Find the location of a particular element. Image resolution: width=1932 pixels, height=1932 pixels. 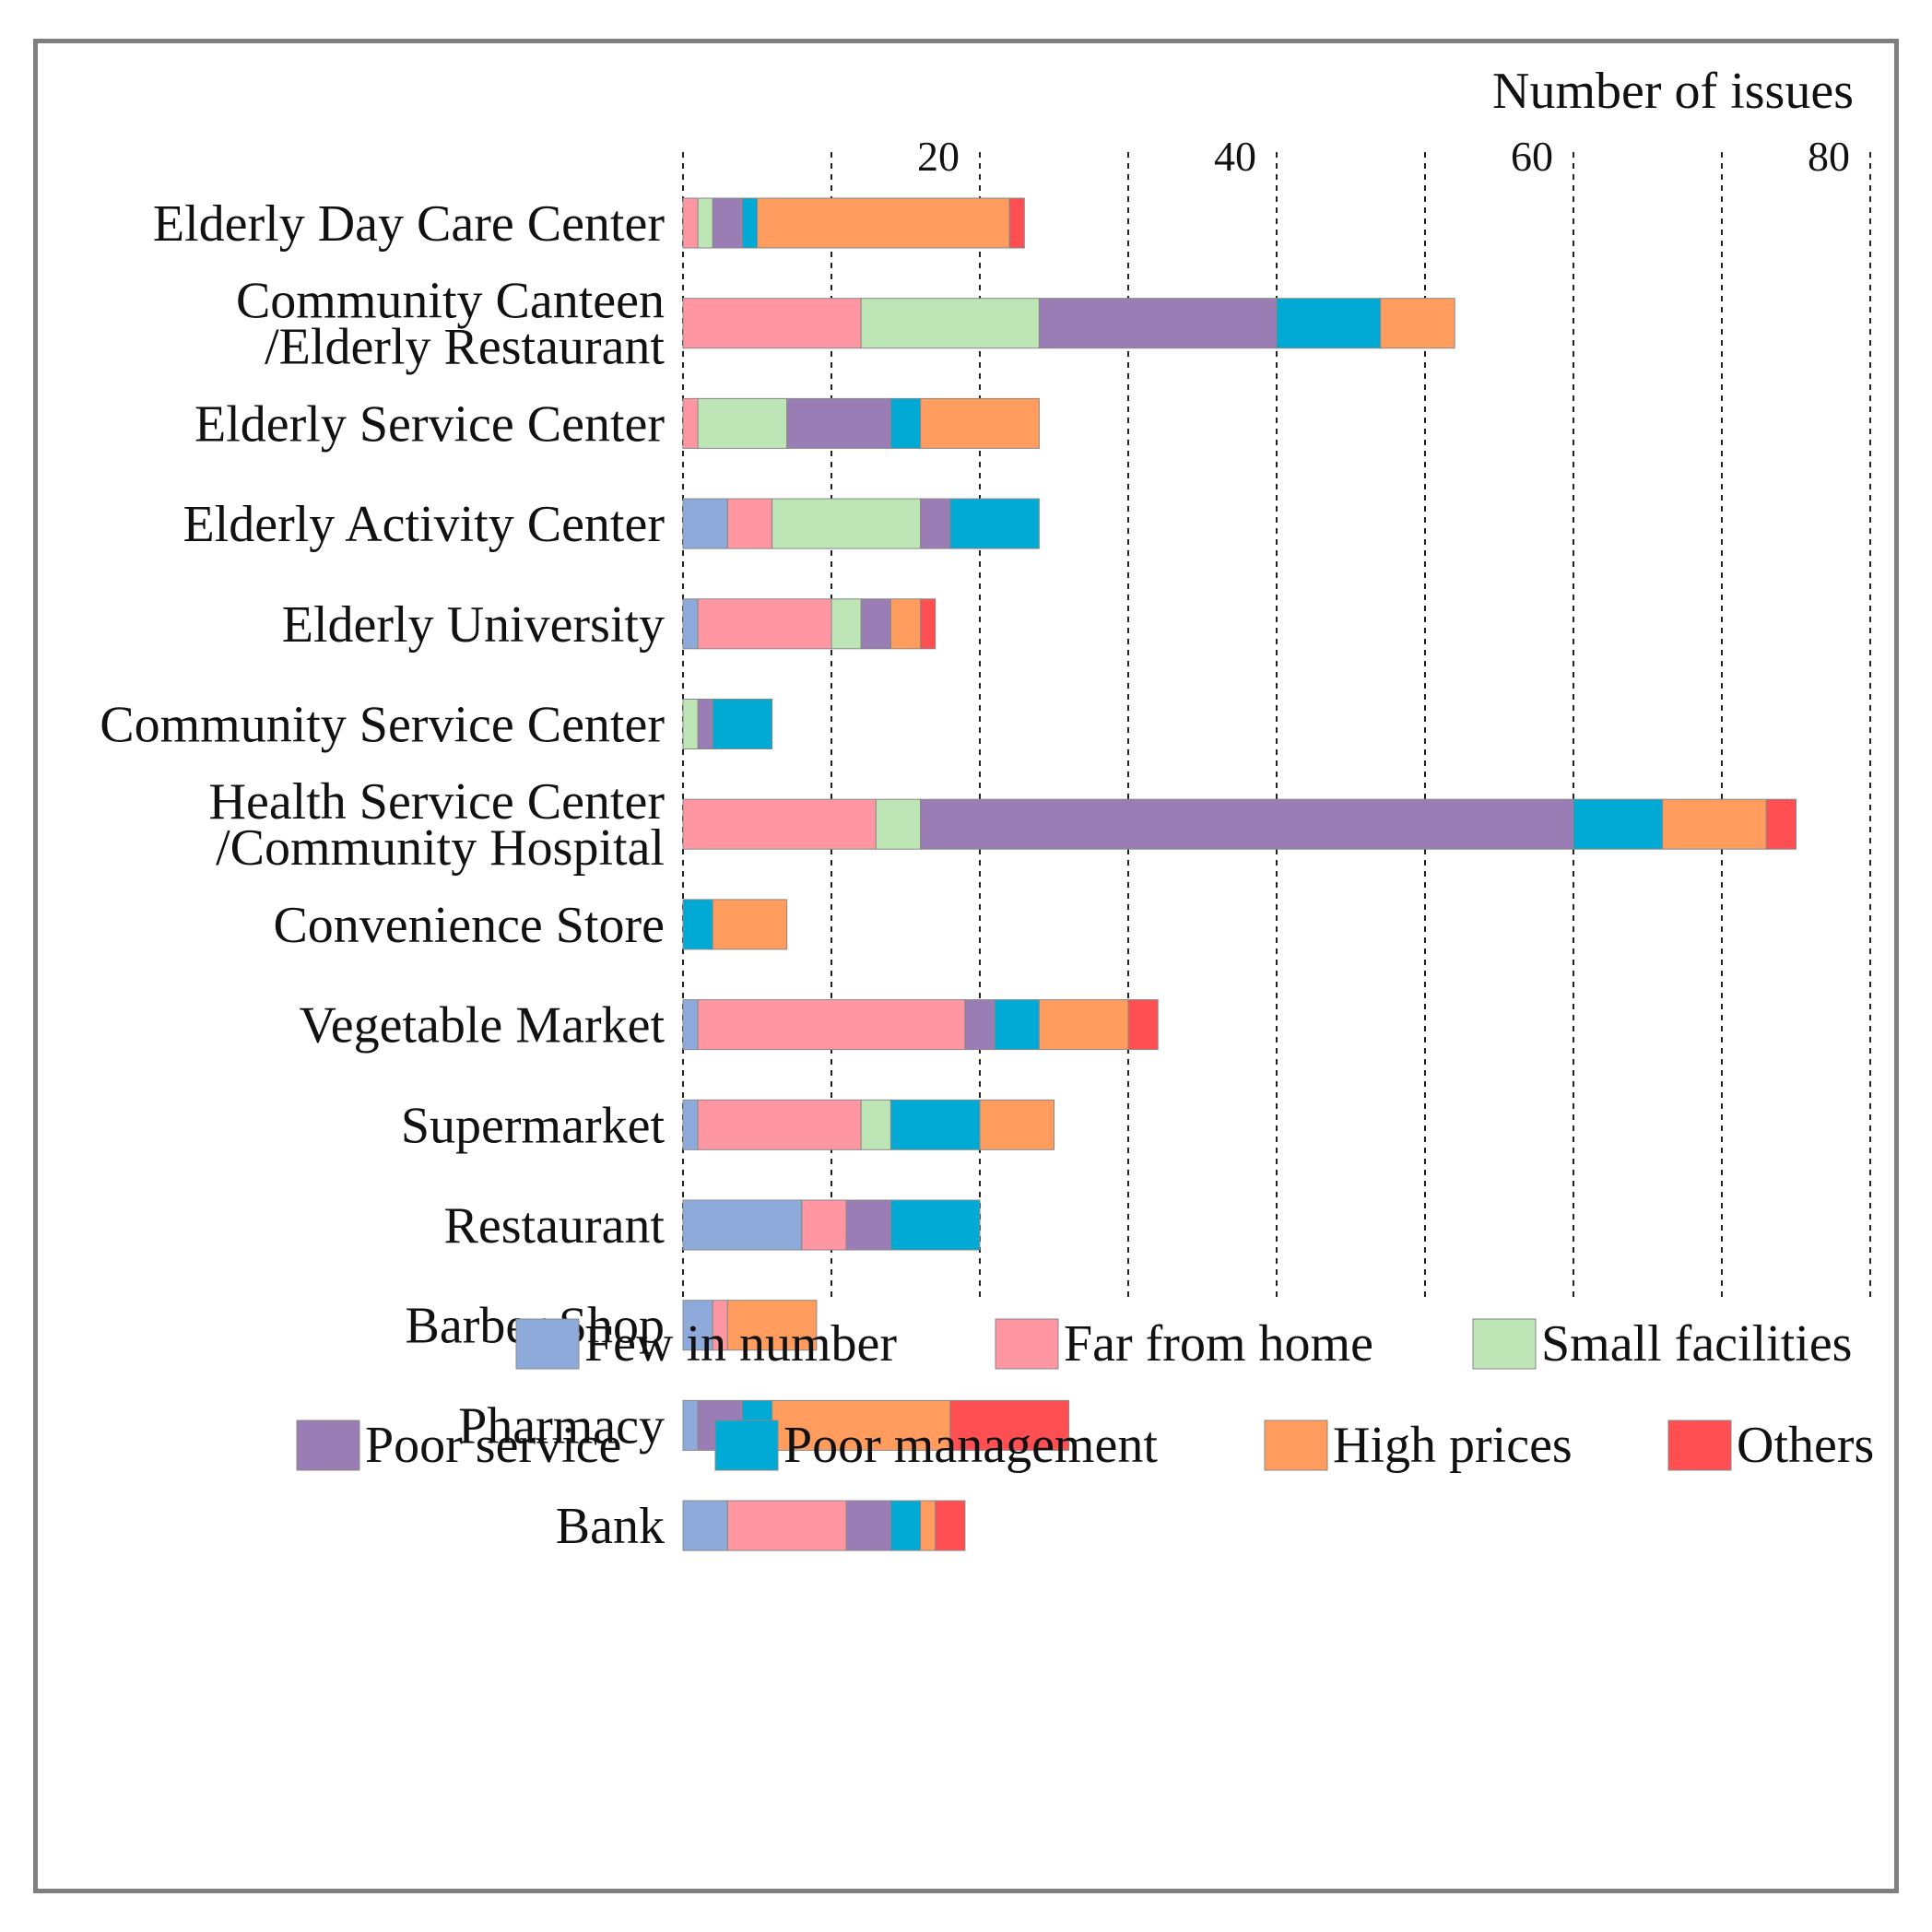

legend-item: Others is located at coordinates (1770, 1445).